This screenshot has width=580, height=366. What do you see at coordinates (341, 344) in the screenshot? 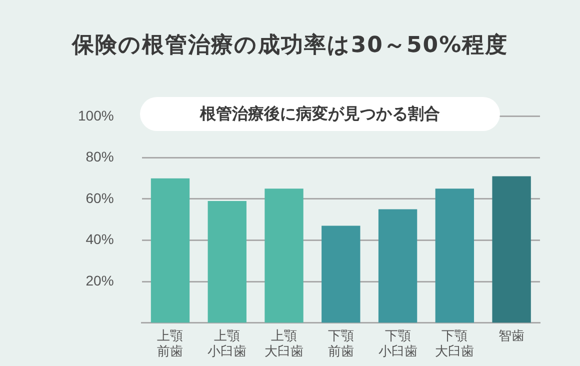
I see `x-tick-label: 下顎前歯` at bounding box center [341, 344].